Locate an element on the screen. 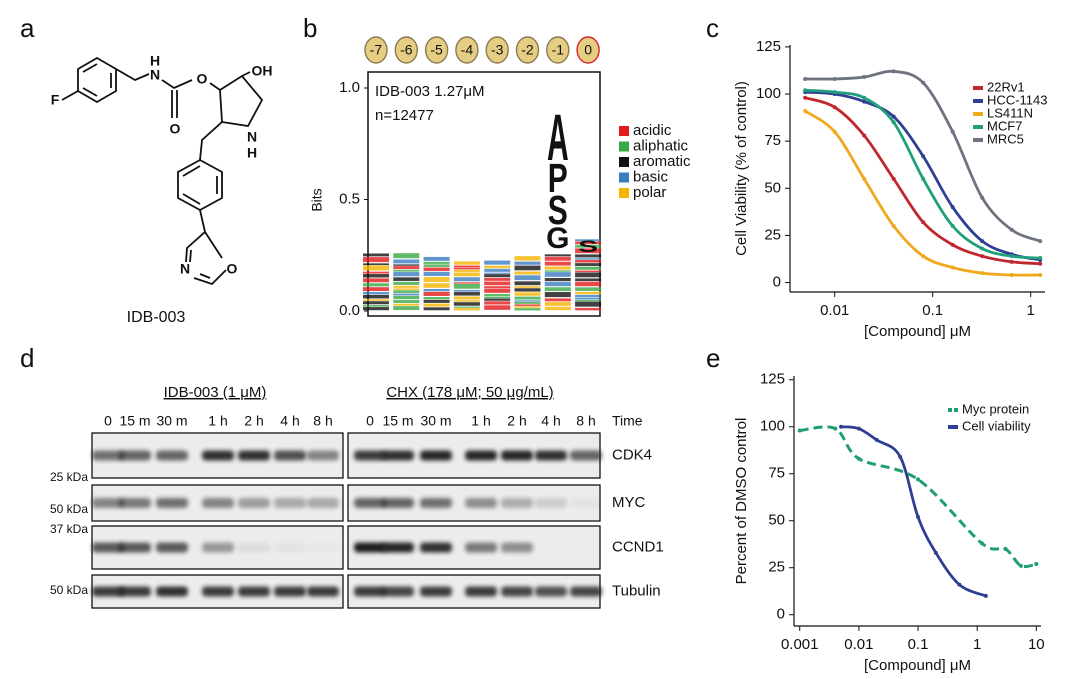  panel-label: c is located at coordinates (712, 28).